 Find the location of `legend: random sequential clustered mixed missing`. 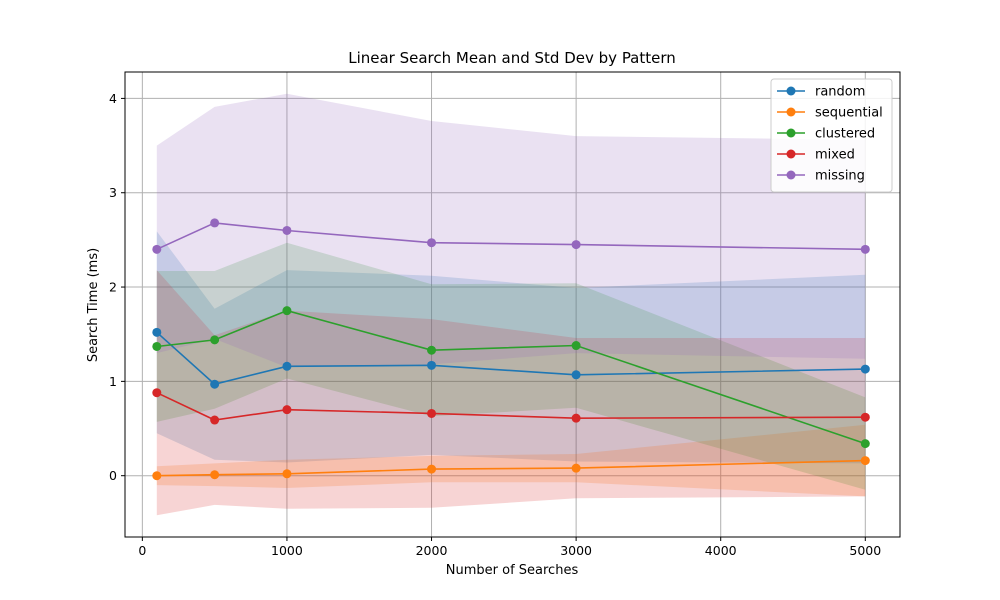

legend: random sequential clustered mixed missing is located at coordinates (831, 135).